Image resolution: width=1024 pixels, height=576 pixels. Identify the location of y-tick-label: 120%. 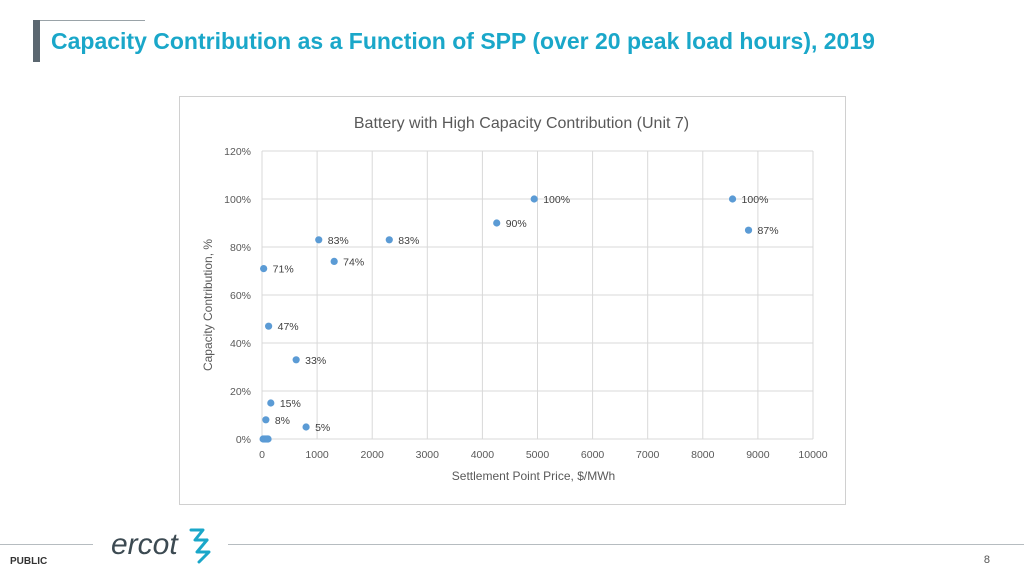
(237, 152).